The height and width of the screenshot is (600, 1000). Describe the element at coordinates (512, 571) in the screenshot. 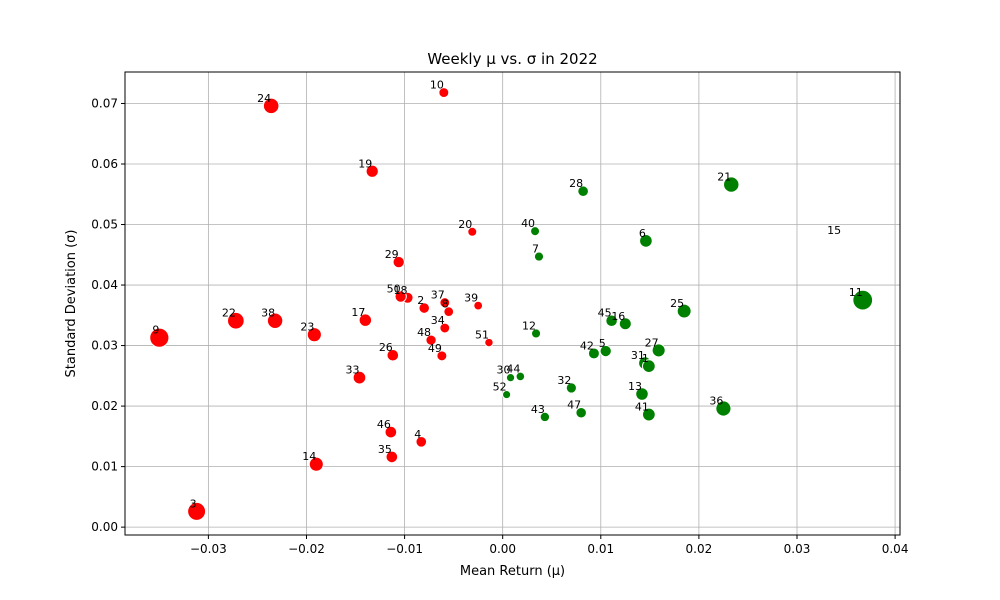

I see `x-axis-label: Mean Return (μ)` at that location.